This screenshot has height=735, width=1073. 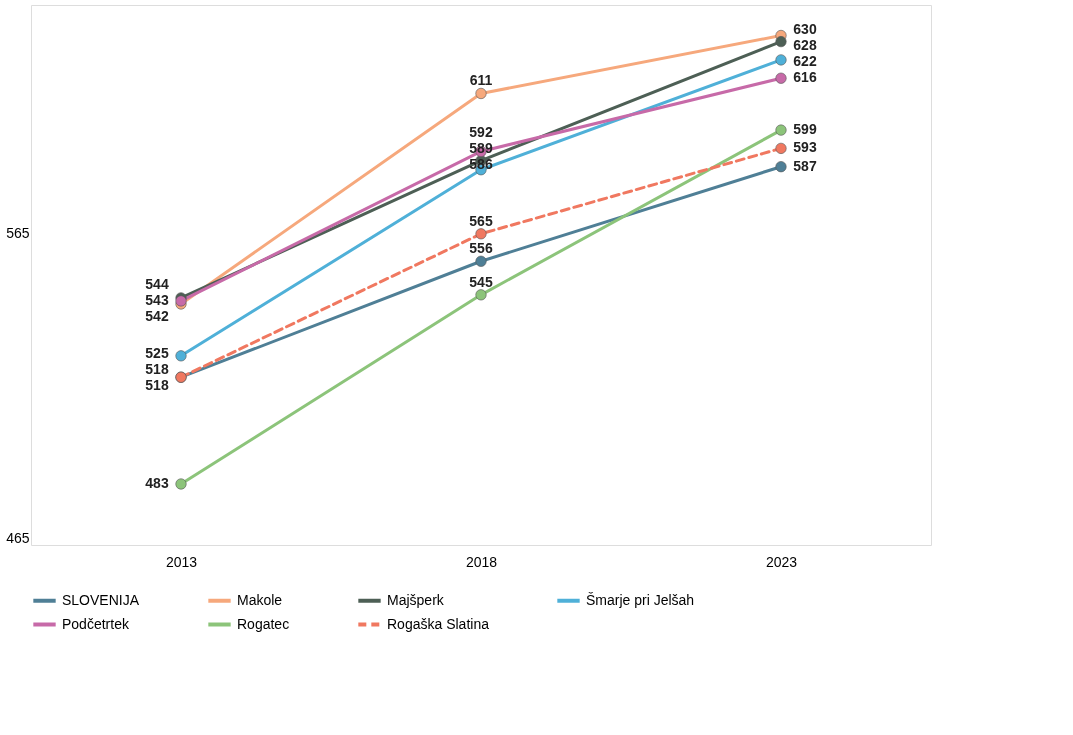 What do you see at coordinates (157, 315) in the screenshot?
I see `data-label: 542` at bounding box center [157, 315].